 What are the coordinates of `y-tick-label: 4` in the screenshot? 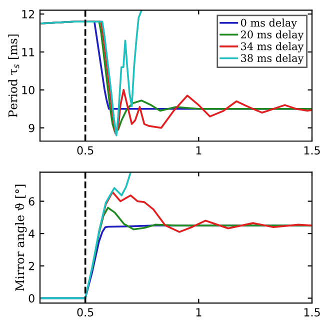 It's located at (31, 234).